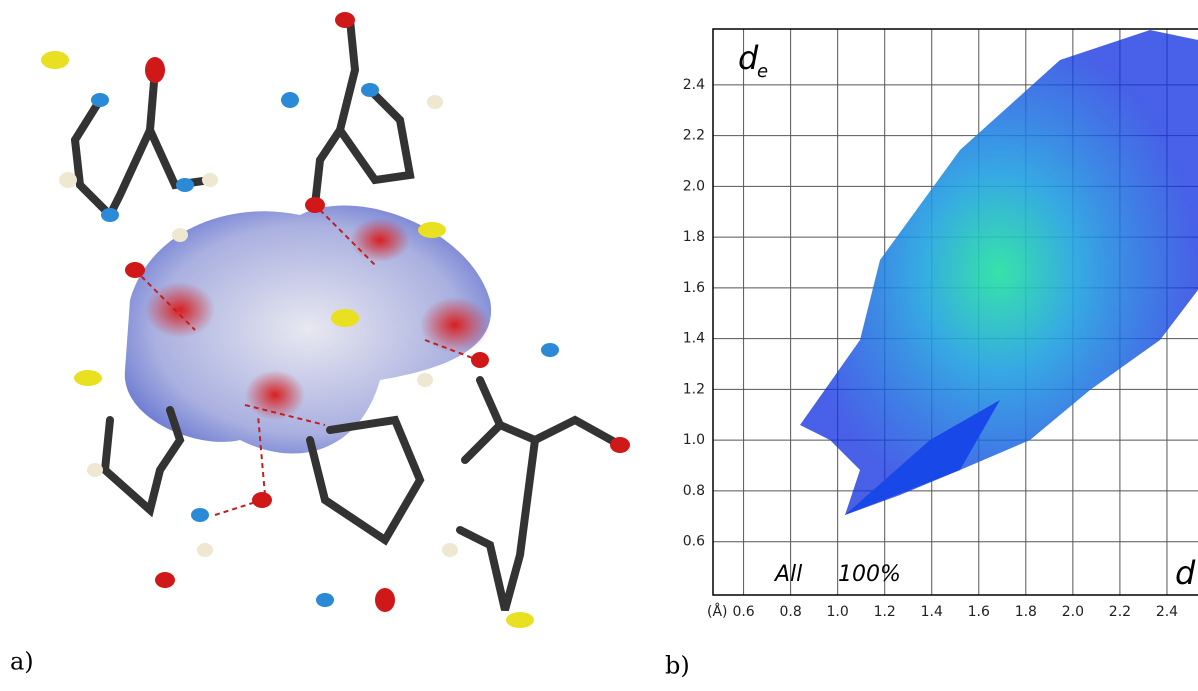 The image size is (1198, 691). What do you see at coordinates (979, 612) in the screenshot?
I see `x-tick-label: 1.6` at bounding box center [979, 612].